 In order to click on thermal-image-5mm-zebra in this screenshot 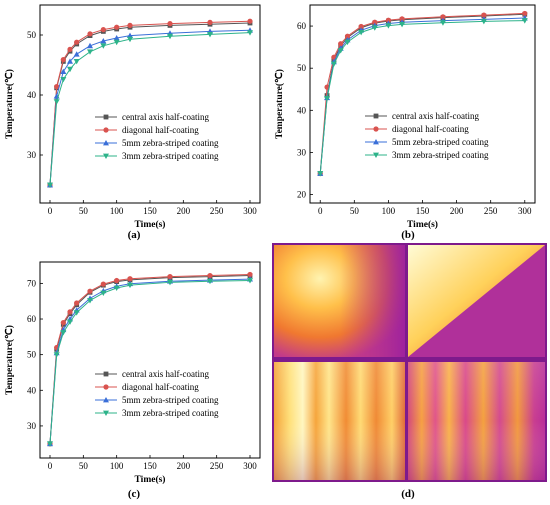, I will do `click(339, 421)`.